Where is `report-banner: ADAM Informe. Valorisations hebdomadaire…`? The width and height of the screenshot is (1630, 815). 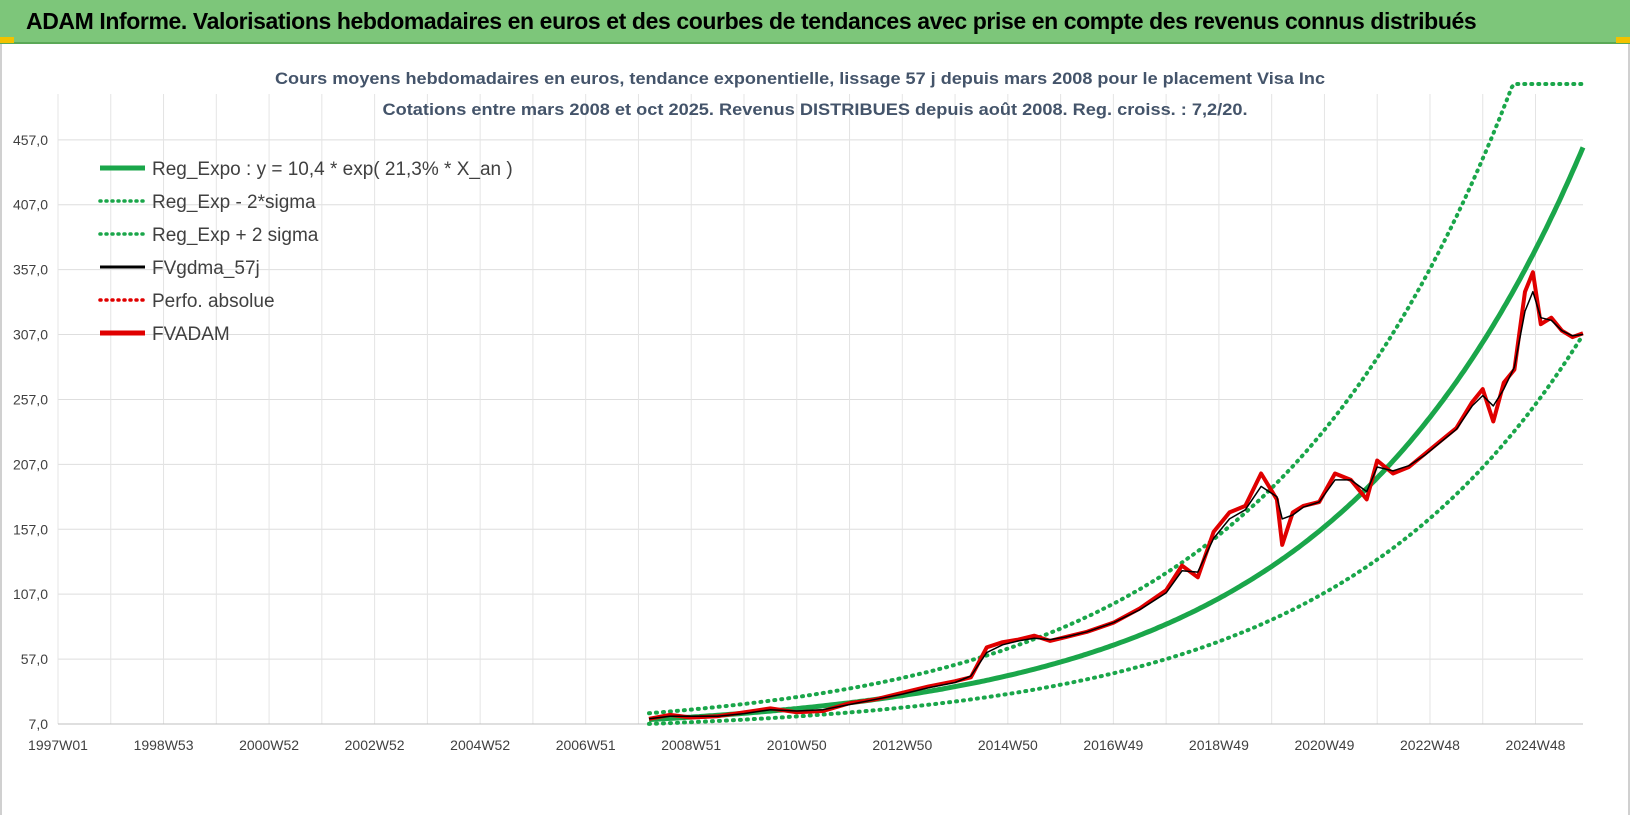
report-banner: ADAM Informe. Valorisations hebdomadaire… is located at coordinates (815, 22).